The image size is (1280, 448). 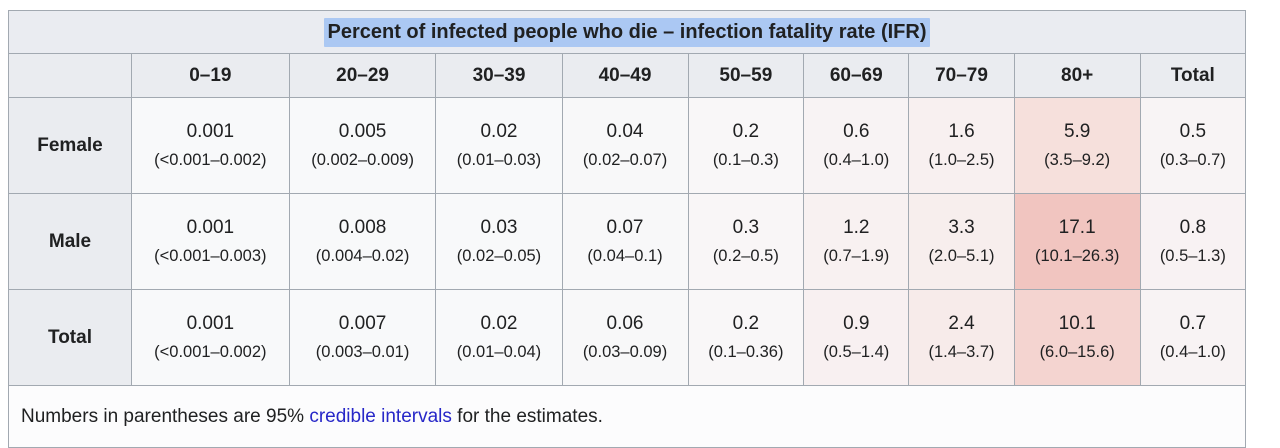 What do you see at coordinates (1077, 145) in the screenshot?
I see `cell-female-80plus: 5.9 (3.5–9.2)` at bounding box center [1077, 145].